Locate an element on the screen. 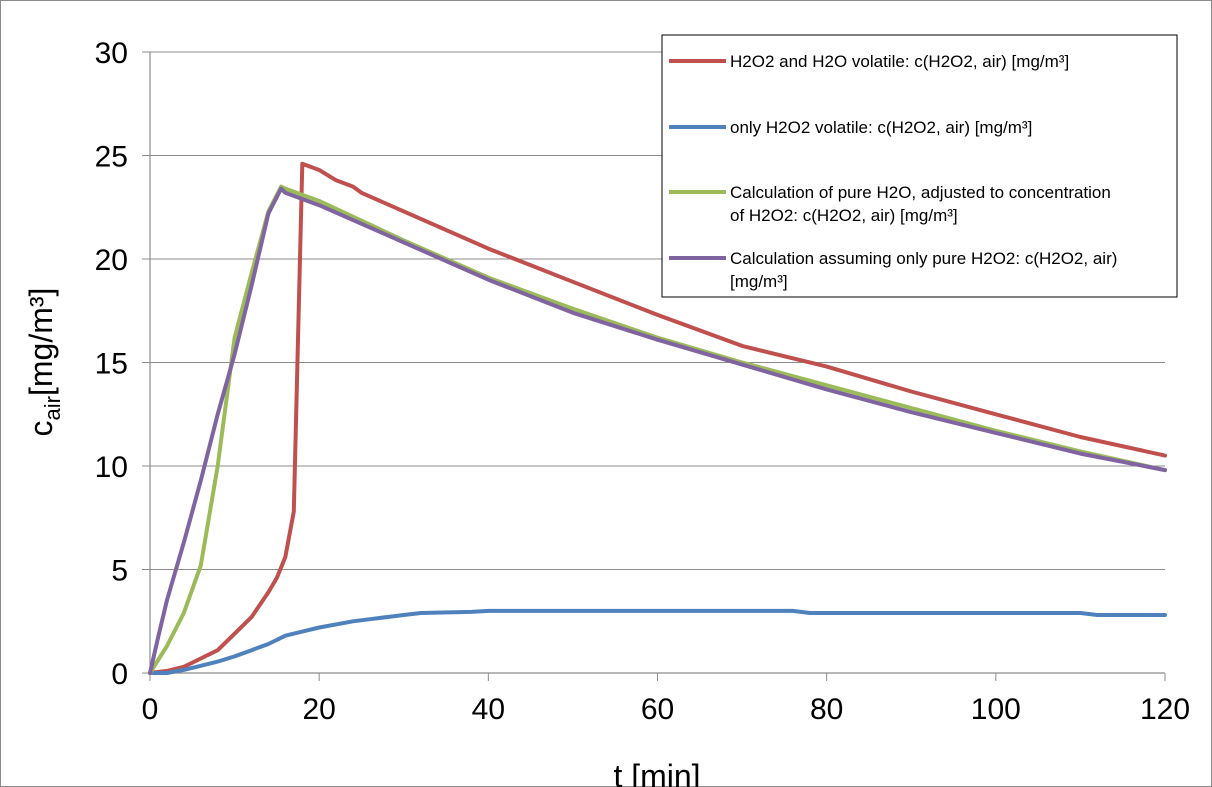  x-tick-label: 100 is located at coordinates (996, 709).